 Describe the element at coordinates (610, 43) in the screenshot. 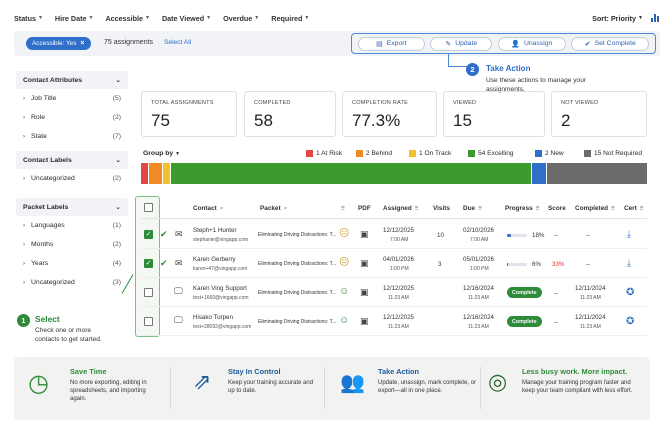

I see `set-complete-button: ✔ Set Complete` at that location.